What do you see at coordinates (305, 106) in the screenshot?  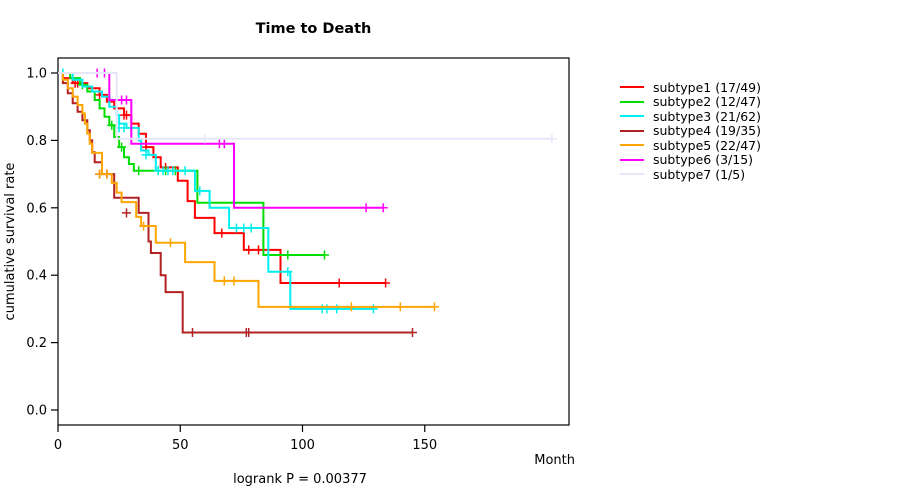 I see `curve-subtype7` at bounding box center [305, 106].